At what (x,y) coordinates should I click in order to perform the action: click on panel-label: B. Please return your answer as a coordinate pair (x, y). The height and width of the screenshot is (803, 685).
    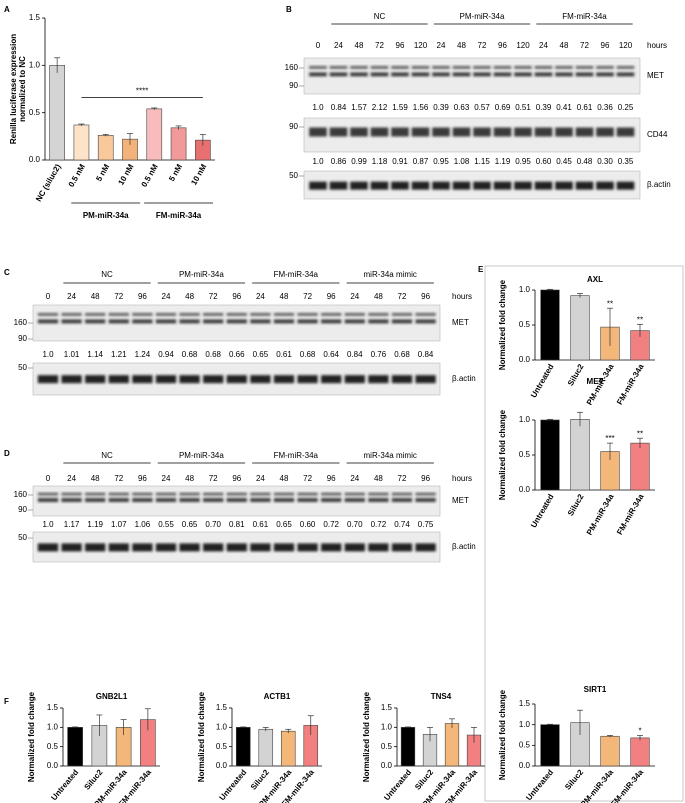
    Looking at the image, I should click on (289, 9).